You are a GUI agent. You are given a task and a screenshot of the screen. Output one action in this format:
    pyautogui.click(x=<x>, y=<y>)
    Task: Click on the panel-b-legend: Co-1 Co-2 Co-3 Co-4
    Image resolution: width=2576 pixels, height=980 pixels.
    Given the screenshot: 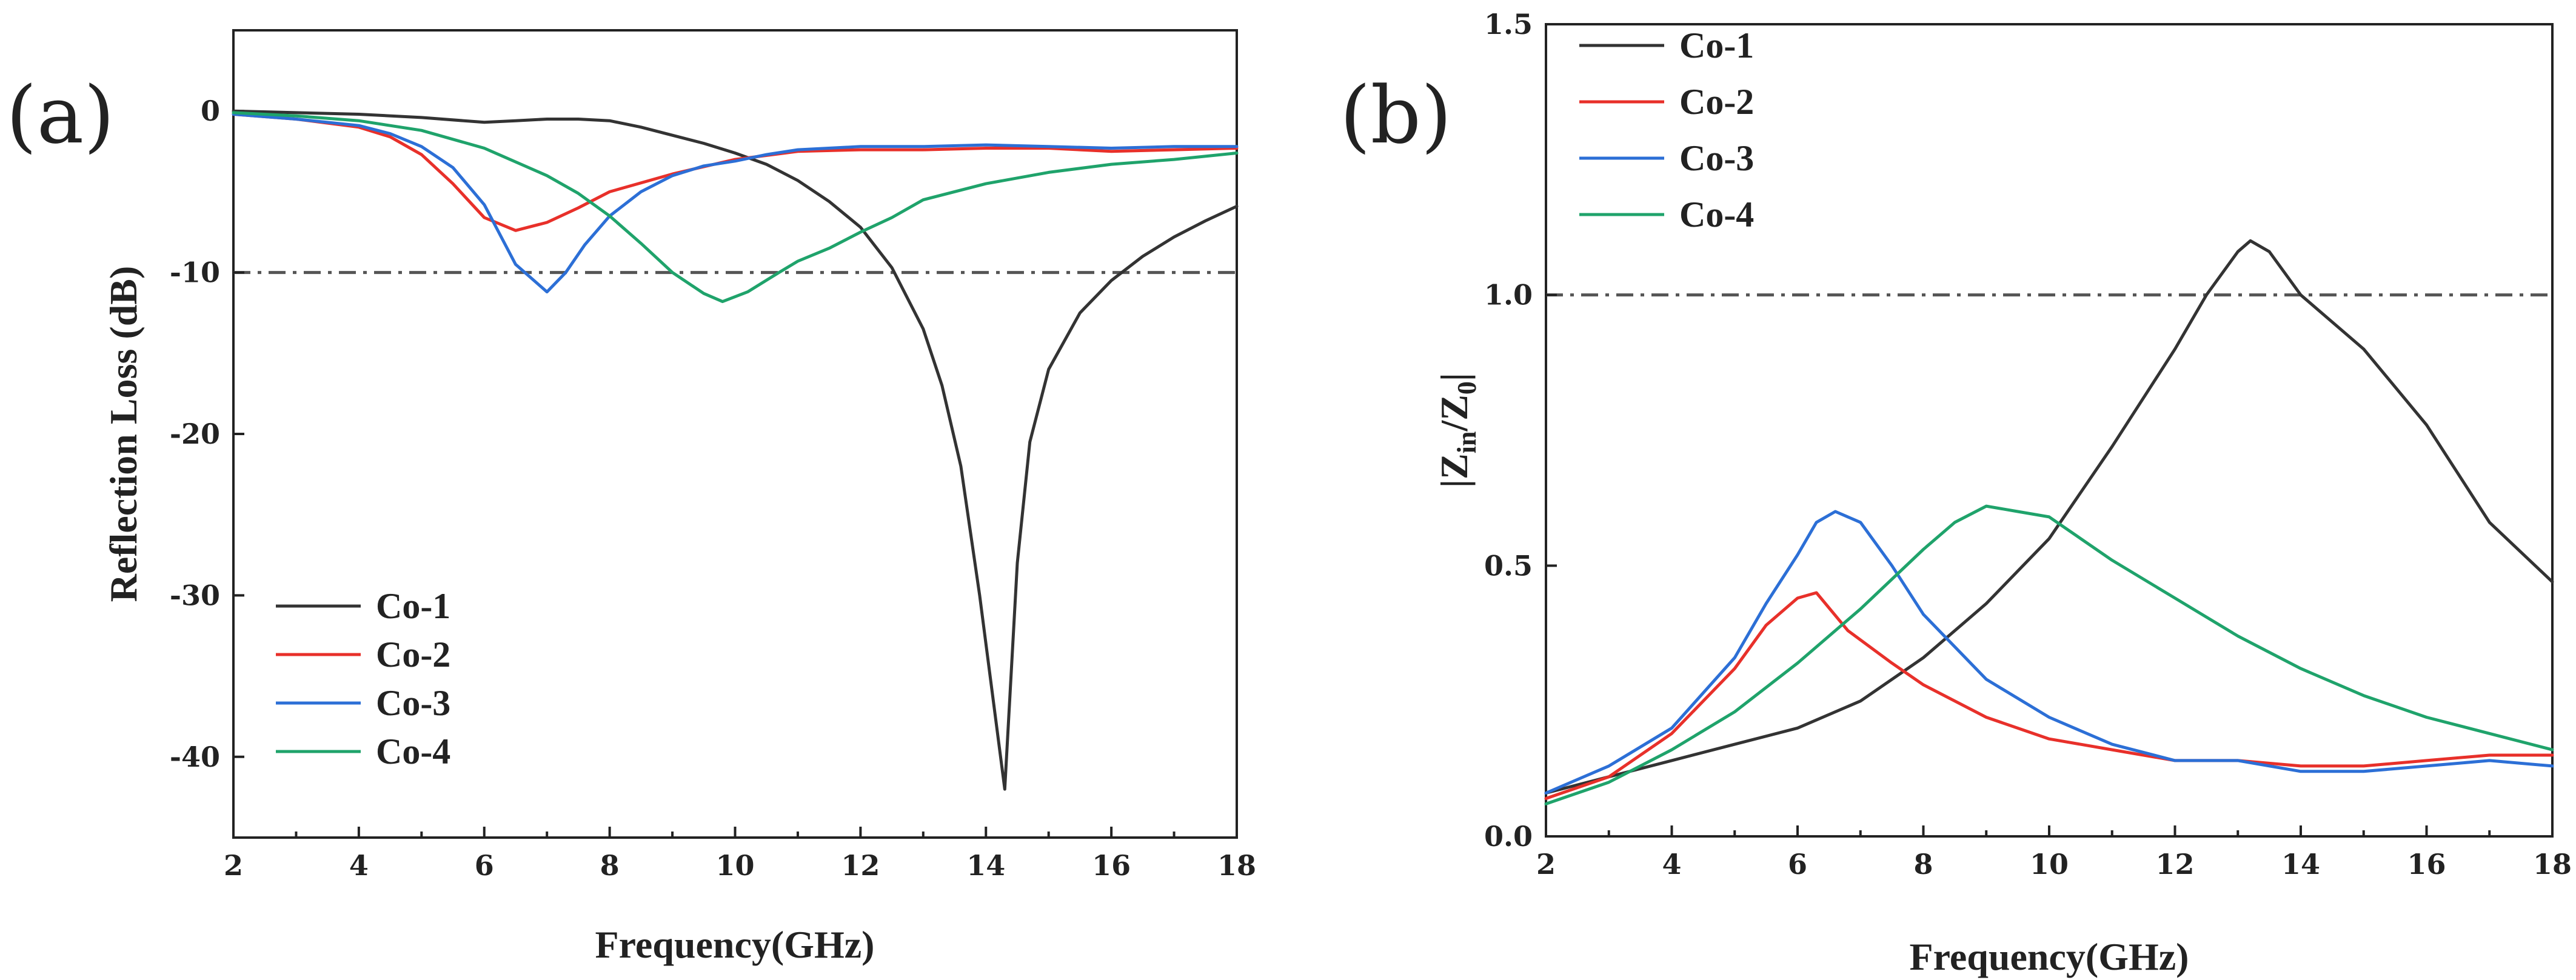 What is the action you would take?
    pyautogui.click(x=1666, y=130)
    